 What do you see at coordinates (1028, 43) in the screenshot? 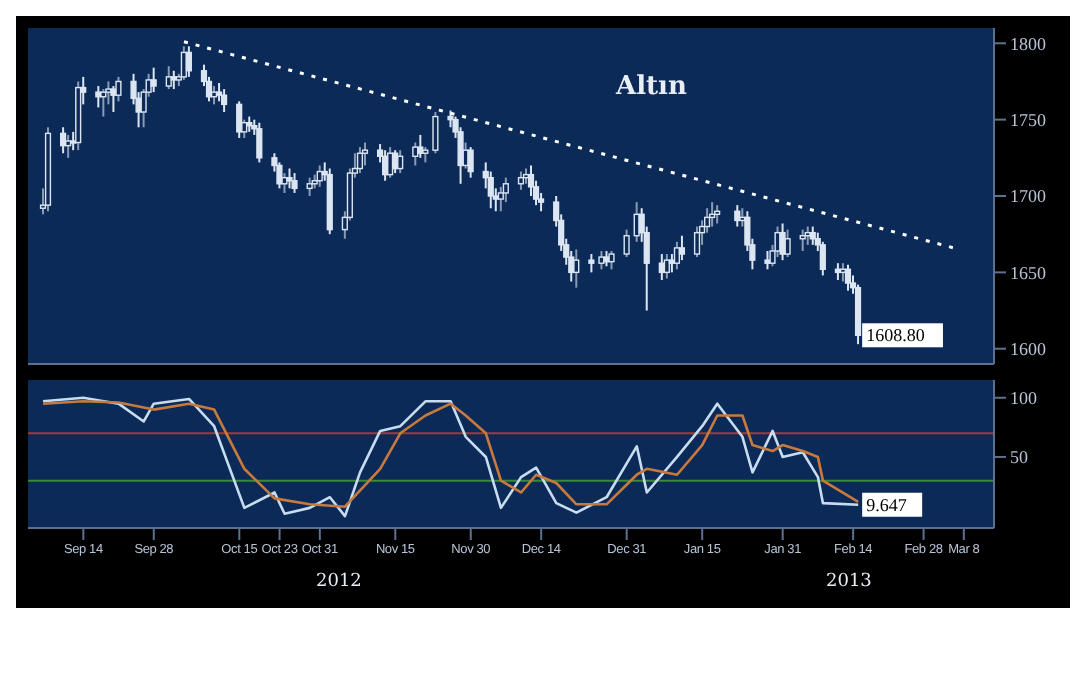
I see `y-tick-label: 1800` at bounding box center [1028, 43].